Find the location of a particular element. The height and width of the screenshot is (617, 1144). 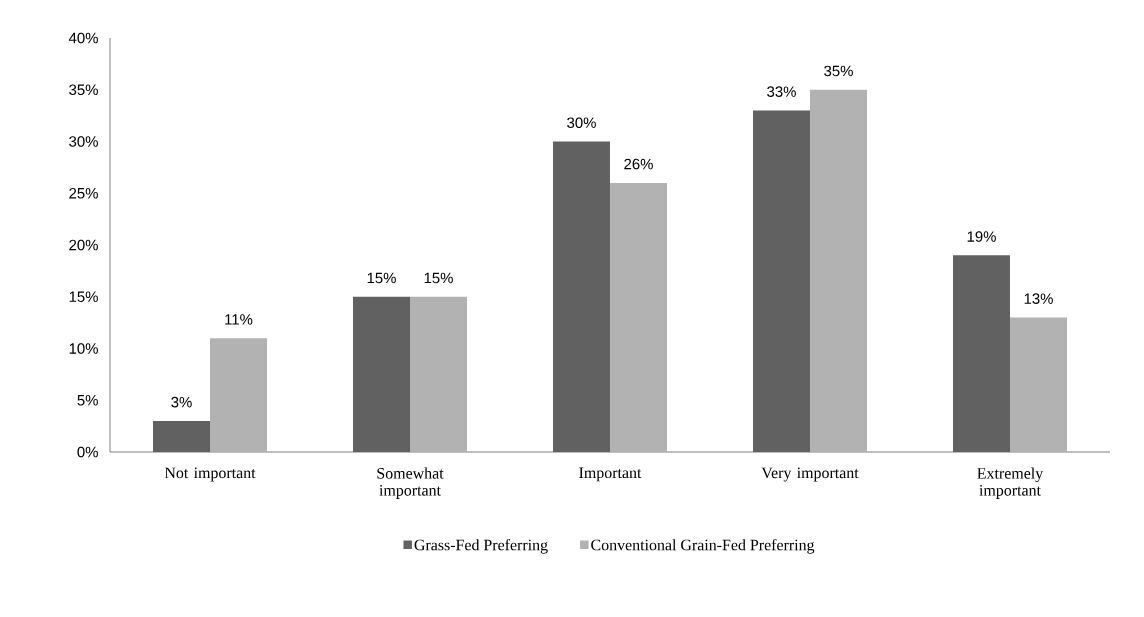

data-label: 19% is located at coordinates (981, 236).